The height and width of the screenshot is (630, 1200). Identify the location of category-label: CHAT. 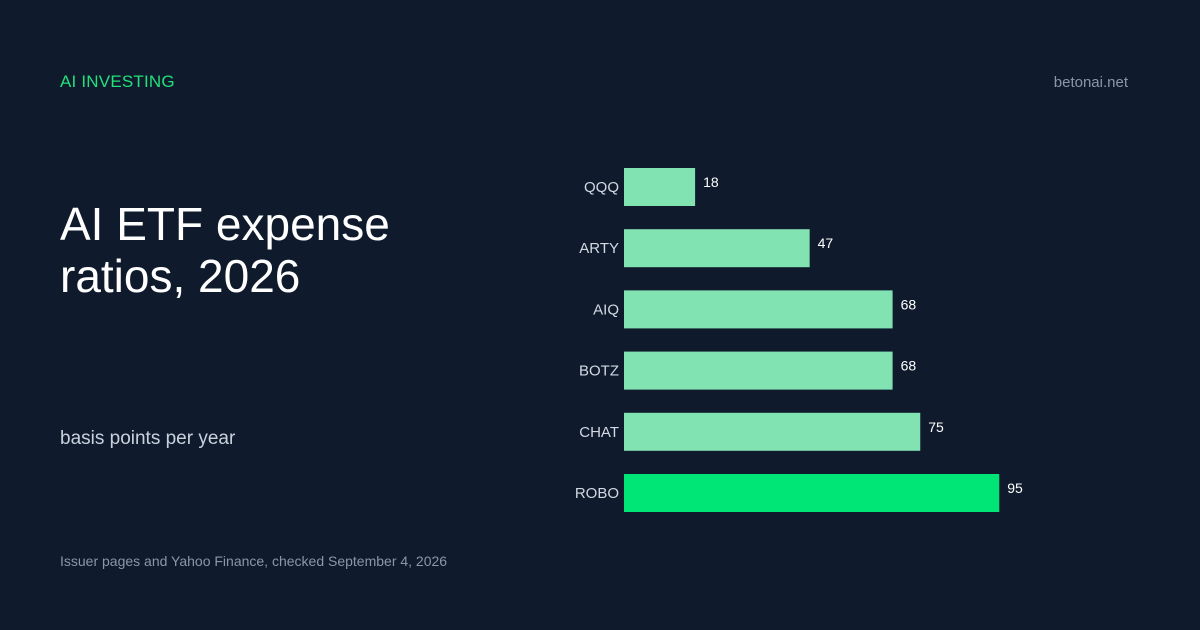
(599, 432).